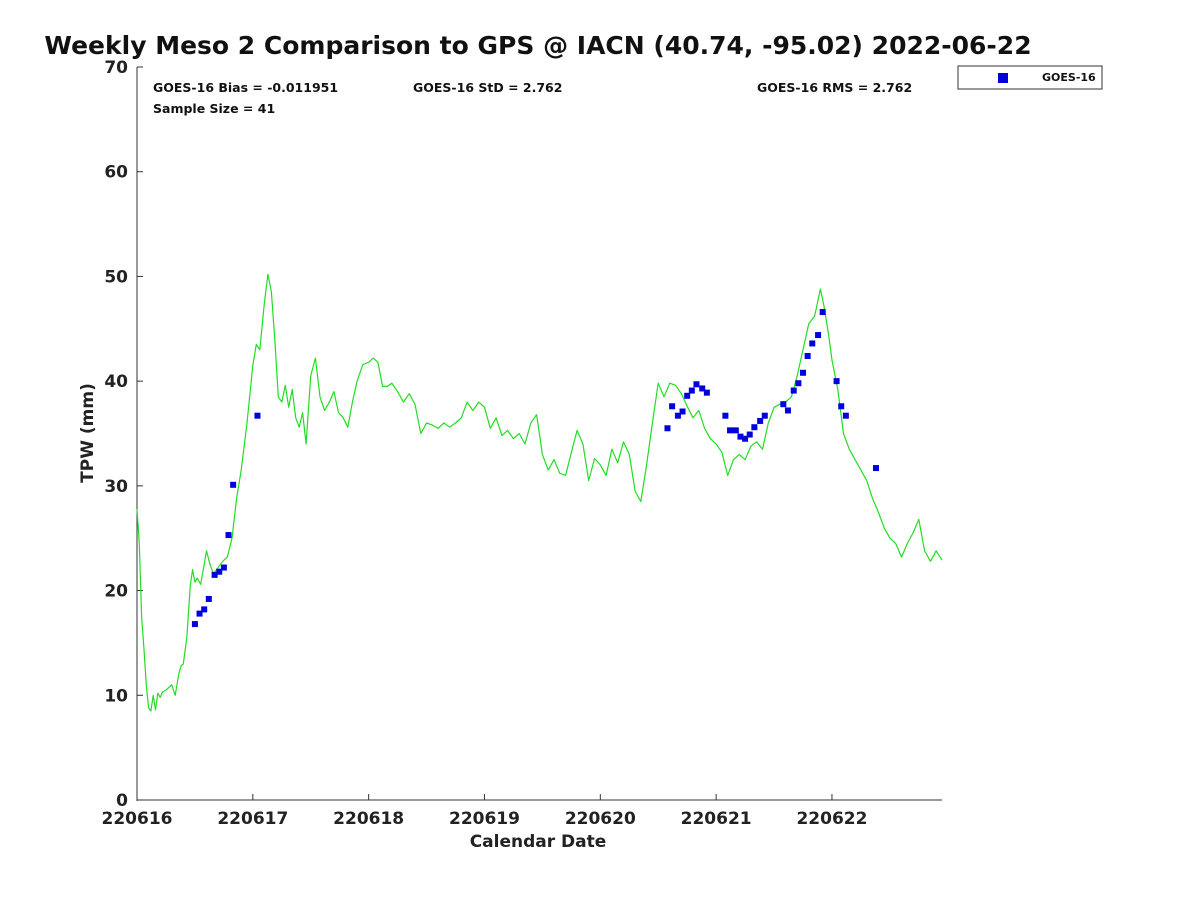  Describe the element at coordinates (252, 819) in the screenshot. I see `x-tick-label: 220617` at that location.